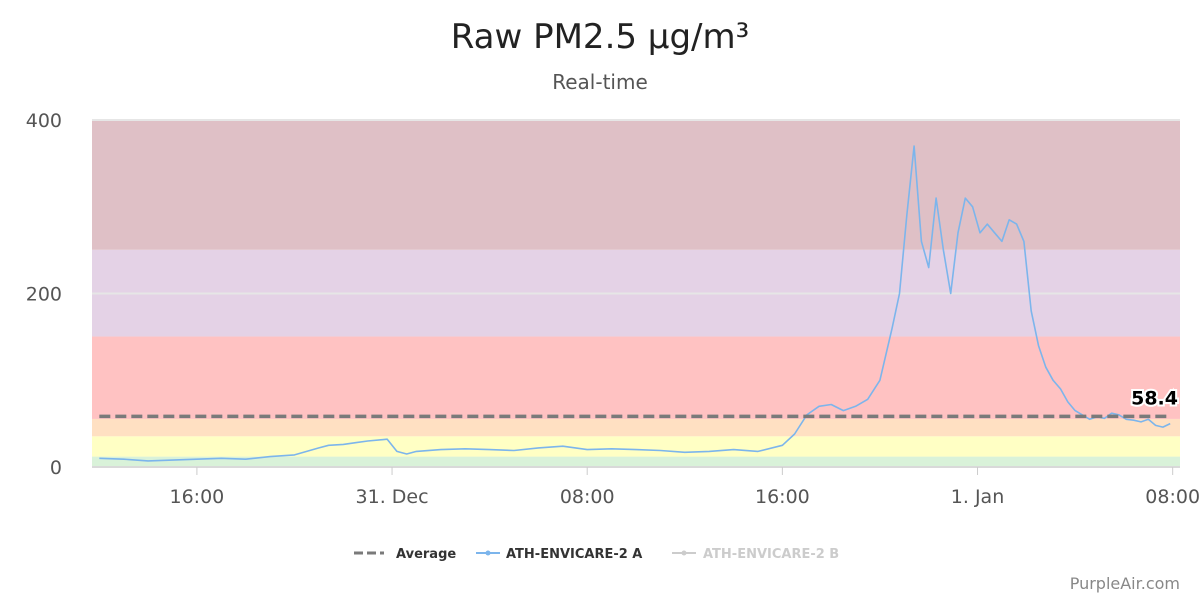 Image resolution: width=1200 pixels, height=600 pixels. I want to click on legend-sensor-a-label: ATH-ENVICARE-2 A, so click(574, 554).